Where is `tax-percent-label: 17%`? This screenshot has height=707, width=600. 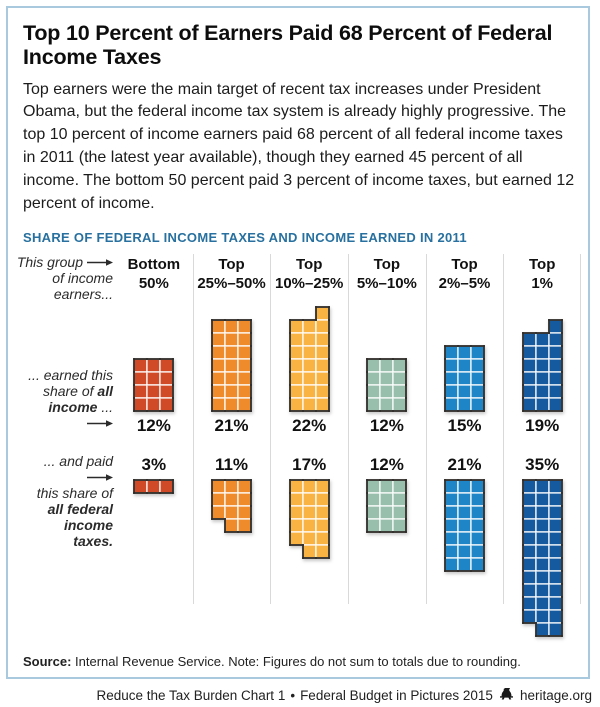 tax-percent-label: 17% is located at coordinates (309, 464).